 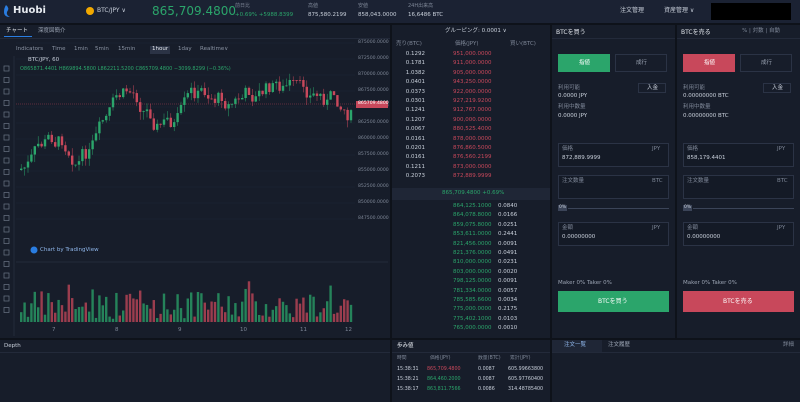 What do you see at coordinates (472, 290) in the screenshot?
I see `bid-price: 781,334.0000` at bounding box center [472, 290].